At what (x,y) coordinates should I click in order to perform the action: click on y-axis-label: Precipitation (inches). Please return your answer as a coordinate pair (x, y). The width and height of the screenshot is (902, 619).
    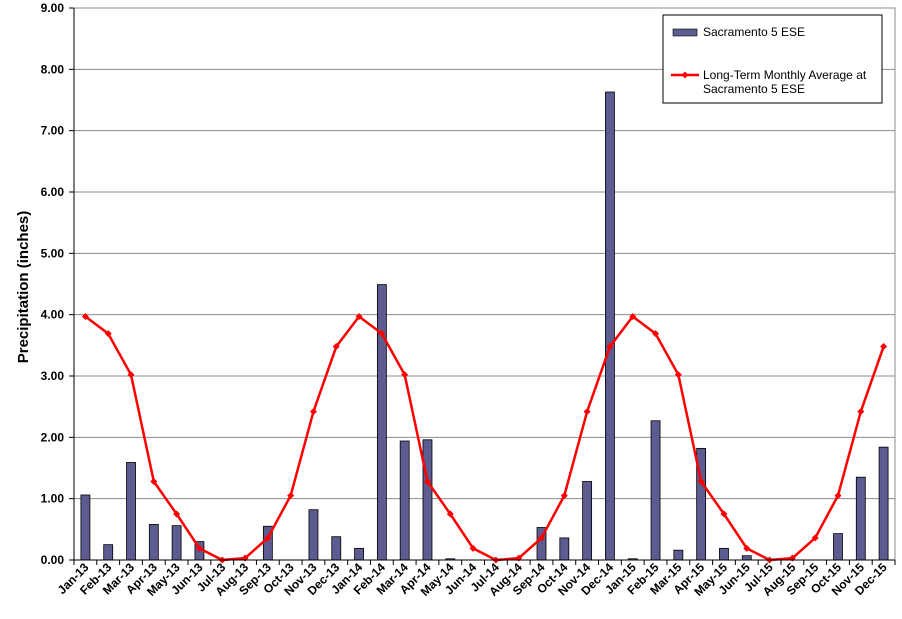
    Looking at the image, I should click on (23, 287).